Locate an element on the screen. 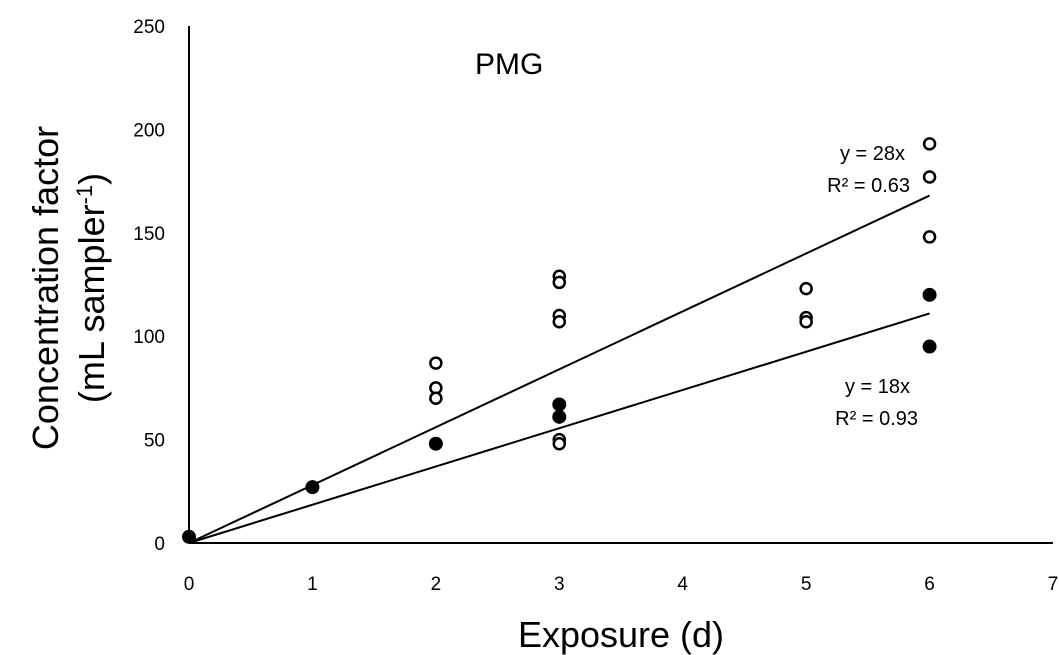  trendline-equation-filled: y = 18x is located at coordinates (877, 387).